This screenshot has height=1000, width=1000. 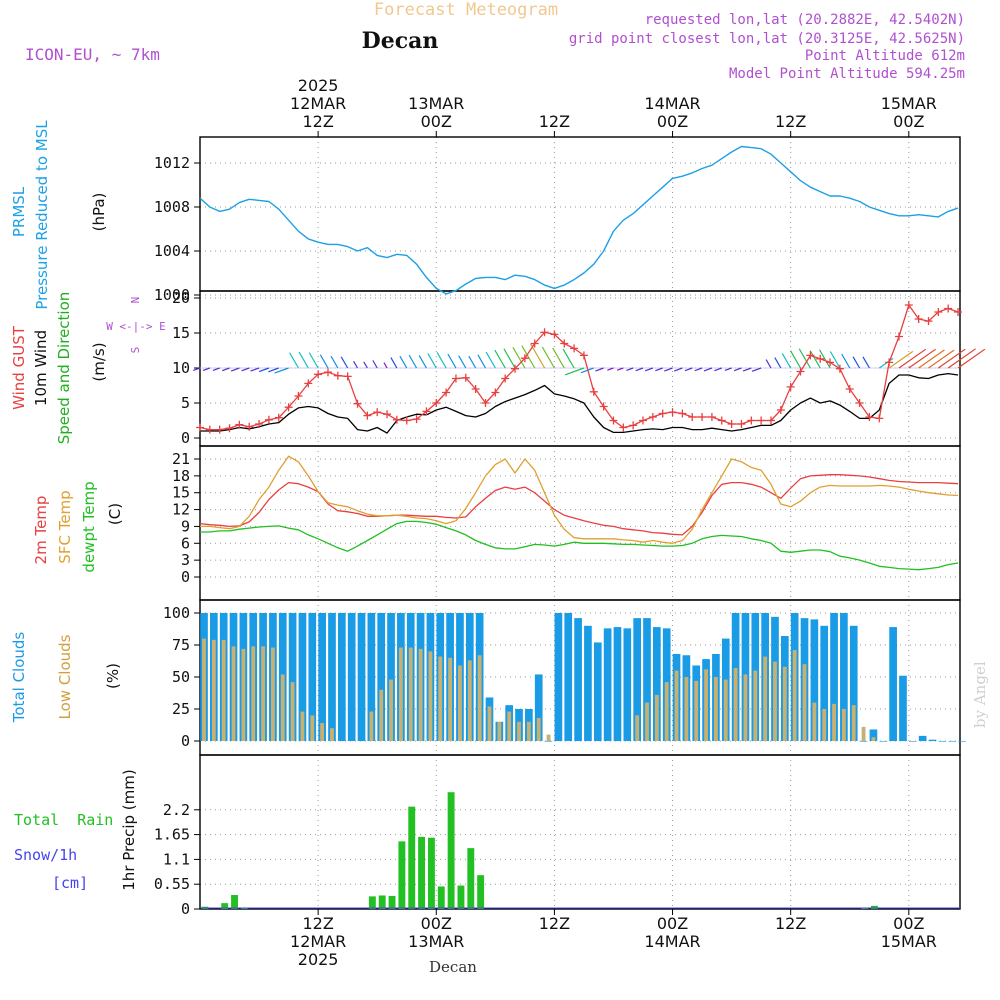 I want to click on temp-sfc-label: SFC Temp, so click(x=65, y=526).